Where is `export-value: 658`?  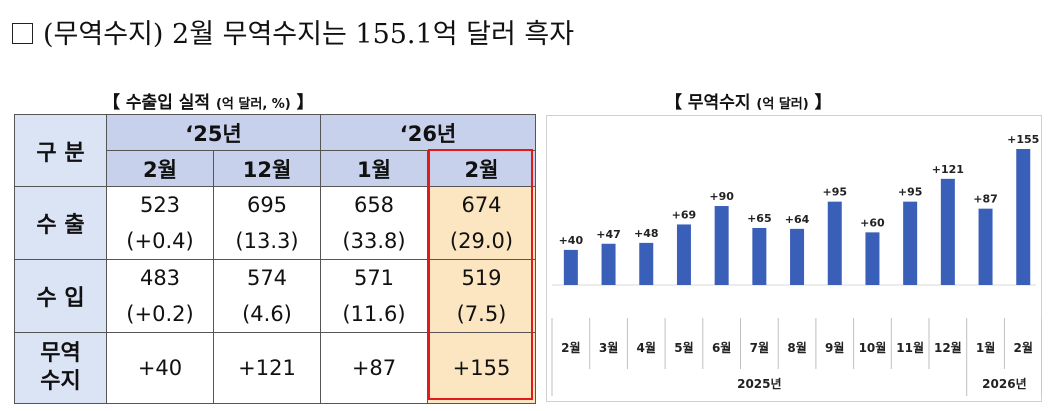 export-value: 658 is located at coordinates (374, 205).